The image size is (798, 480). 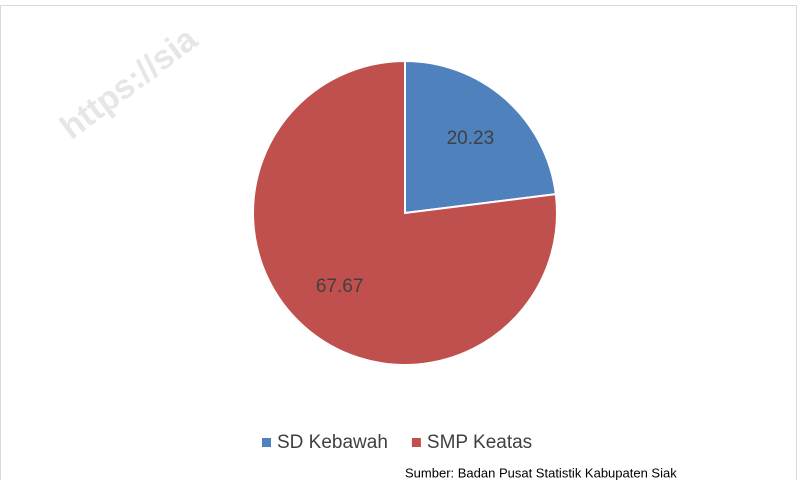 I want to click on legend-label: SD Kebawah, so click(x=332, y=442).